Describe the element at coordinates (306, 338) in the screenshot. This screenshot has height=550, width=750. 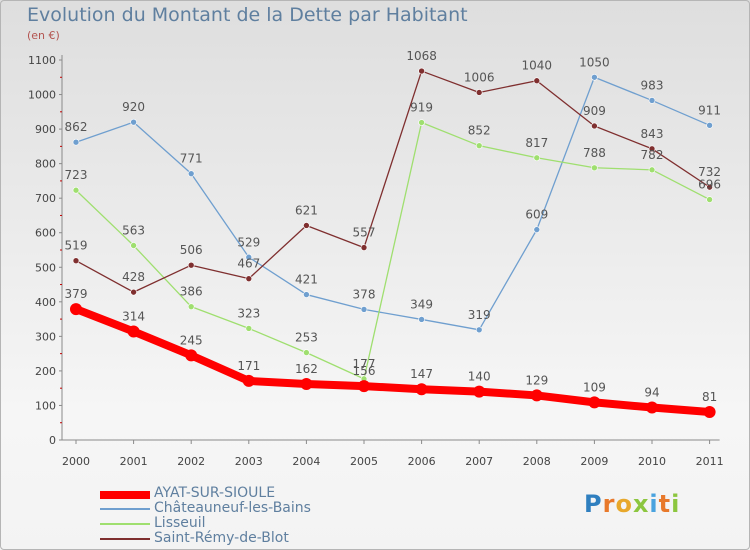
I see `data-label-2: 253` at that location.